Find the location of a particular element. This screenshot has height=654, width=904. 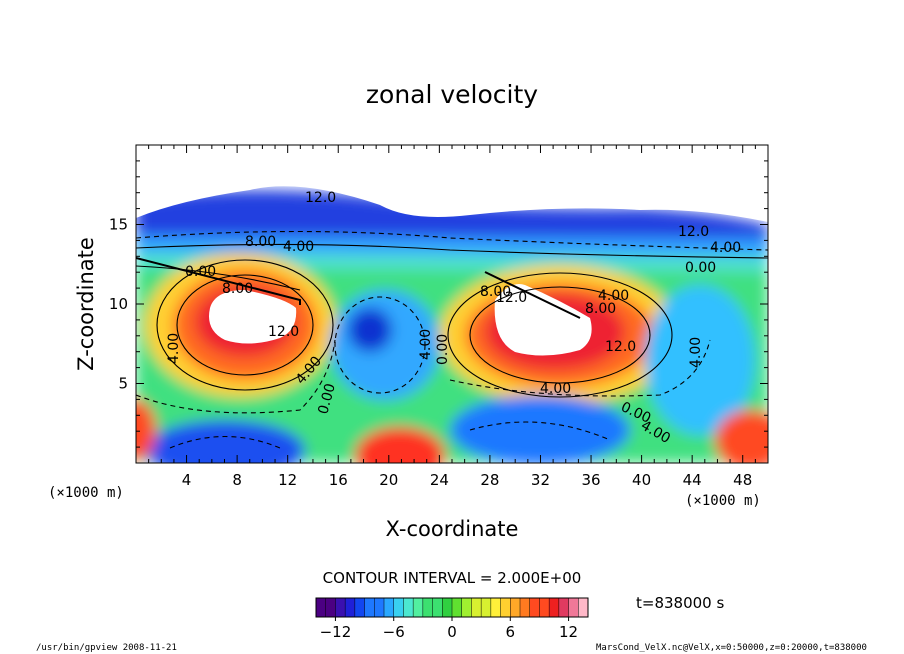

bottom-flow-b is located at coordinates (540, 429).